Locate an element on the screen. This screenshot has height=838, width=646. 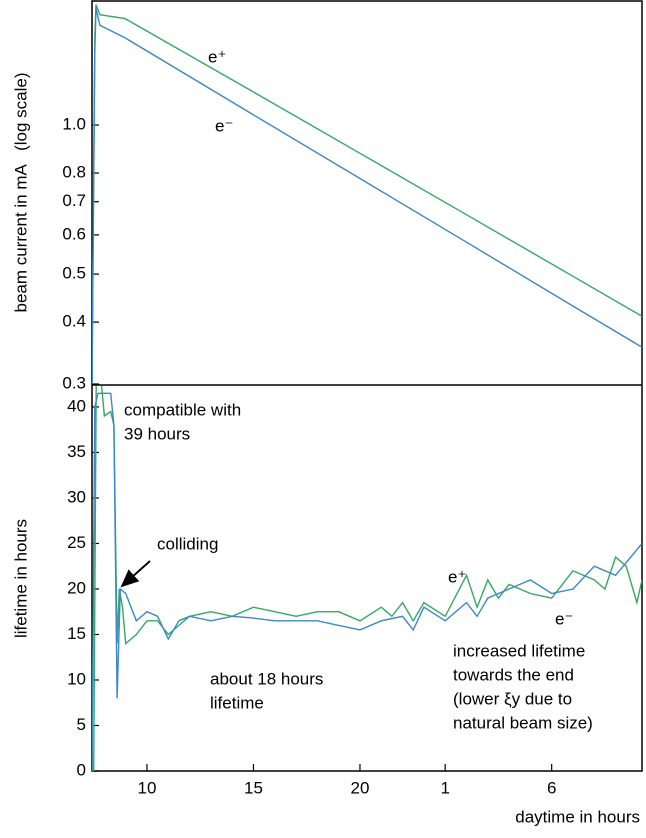
annotation: e⁻ is located at coordinates (564, 618).